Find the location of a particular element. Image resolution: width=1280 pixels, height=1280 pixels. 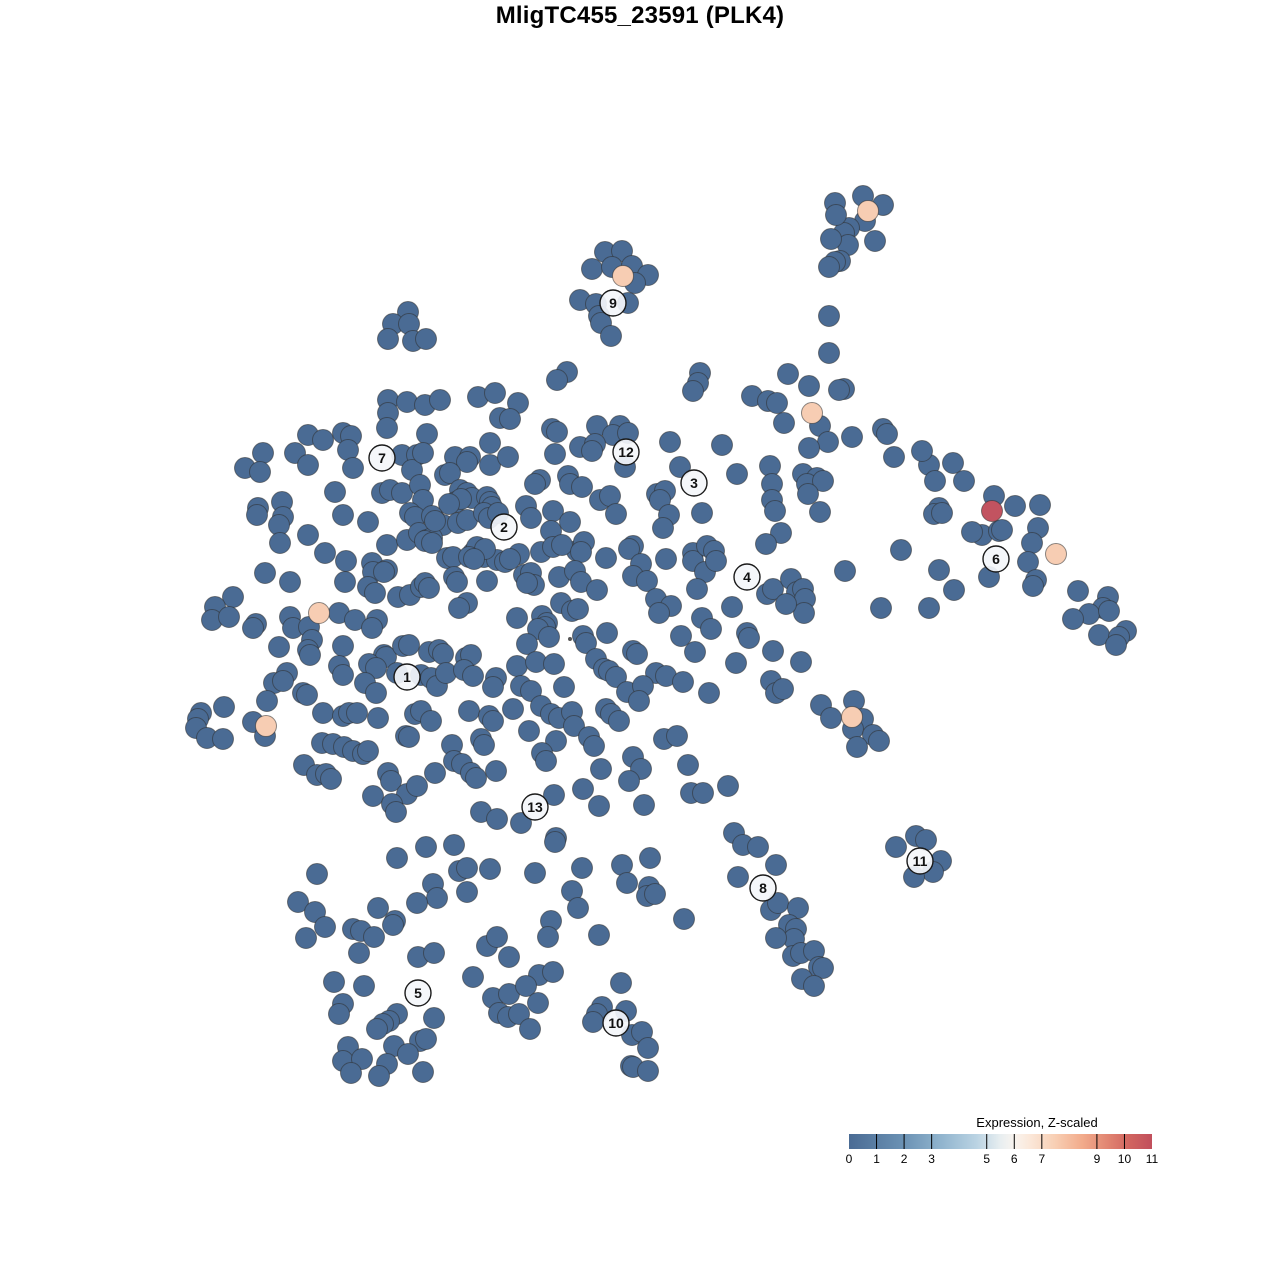

cluster-badge-number: 8 is located at coordinates (763, 888).